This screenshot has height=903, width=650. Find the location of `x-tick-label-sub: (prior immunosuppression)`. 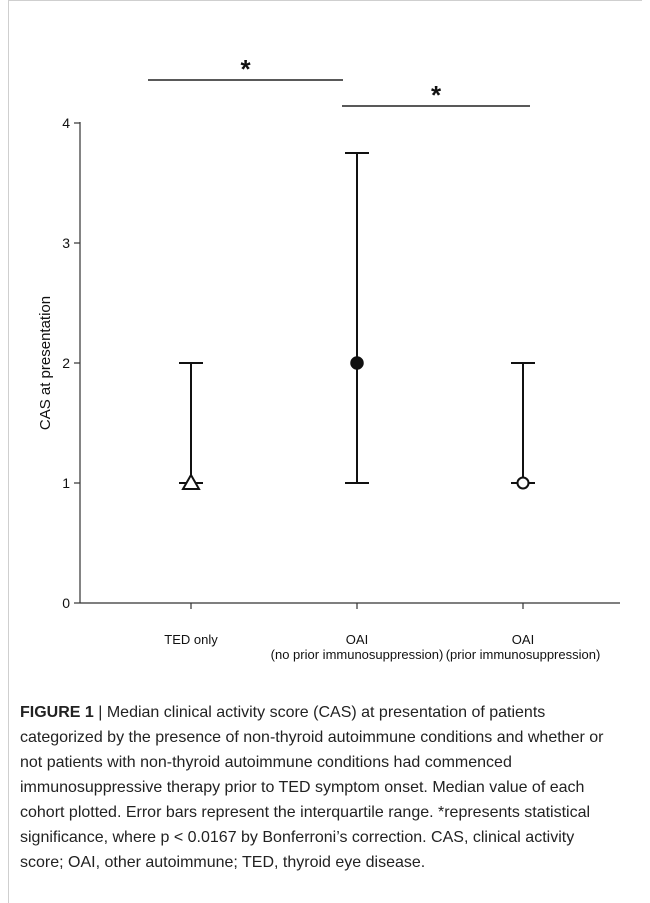

x-tick-label-sub: (prior immunosuppression) is located at coordinates (523, 654).